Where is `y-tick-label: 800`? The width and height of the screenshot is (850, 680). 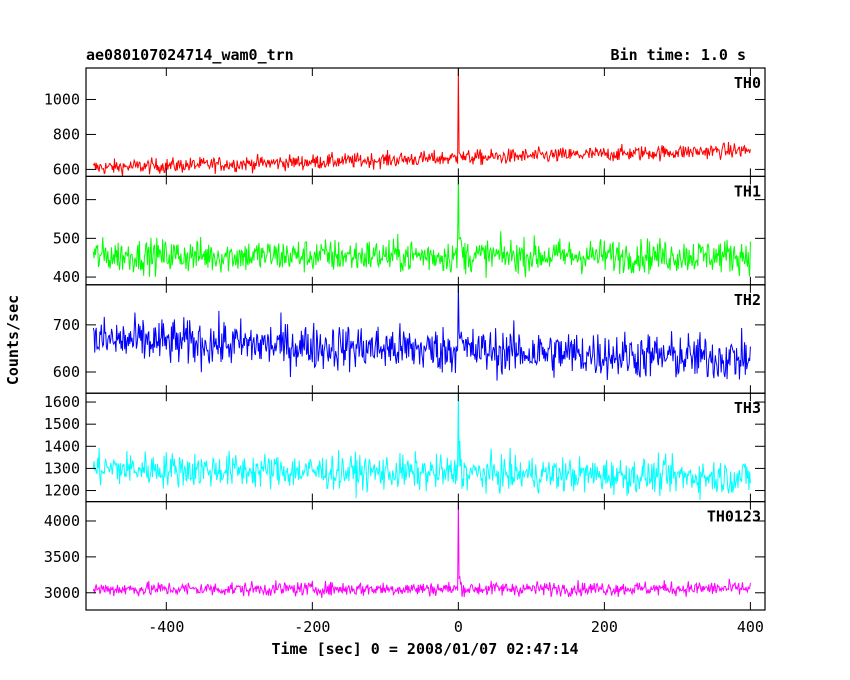
y-tick-label: 800 is located at coordinates (66, 134).